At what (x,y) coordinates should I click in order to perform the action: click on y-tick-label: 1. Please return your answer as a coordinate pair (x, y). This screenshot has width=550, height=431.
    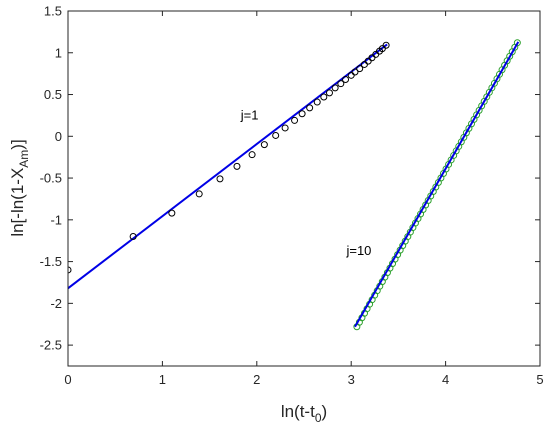
    Looking at the image, I should click on (58, 52).